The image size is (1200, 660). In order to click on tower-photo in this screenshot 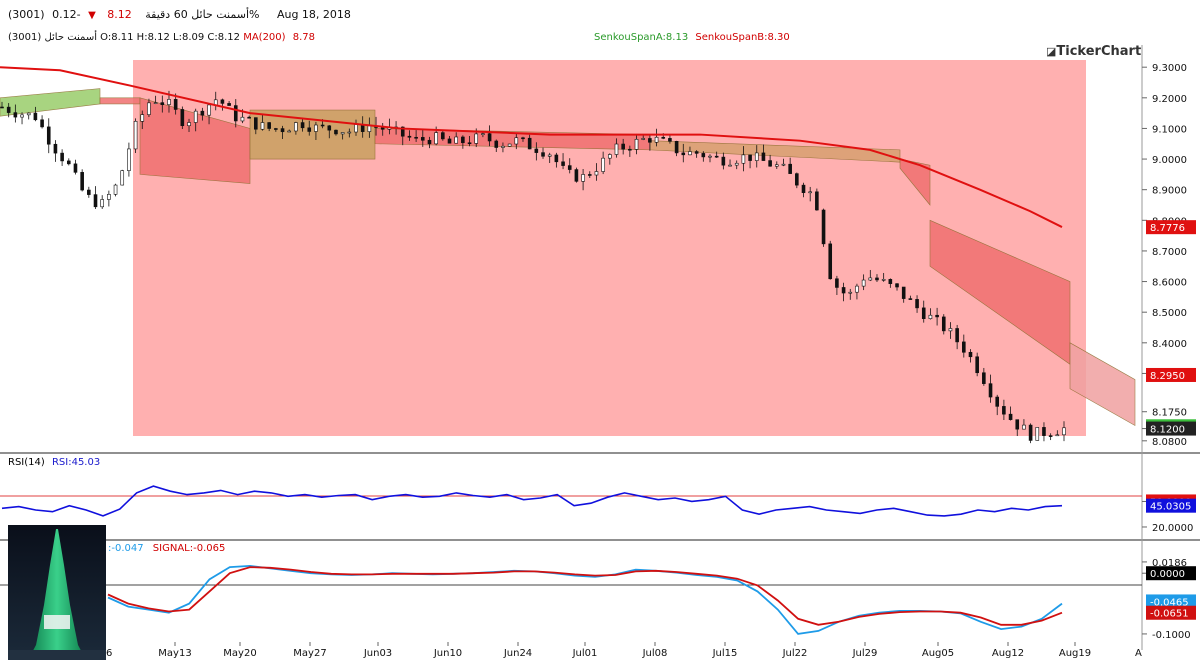, I will do `click(57, 592)`.